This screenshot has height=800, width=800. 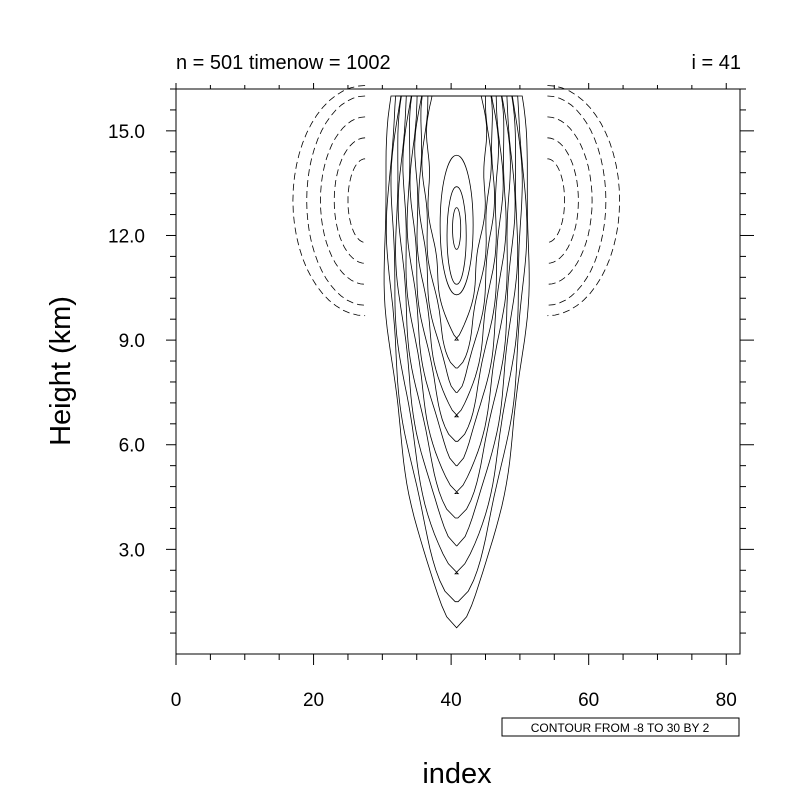 What do you see at coordinates (716, 63) in the screenshot?
I see `chart-title-right: i = 41` at bounding box center [716, 63].